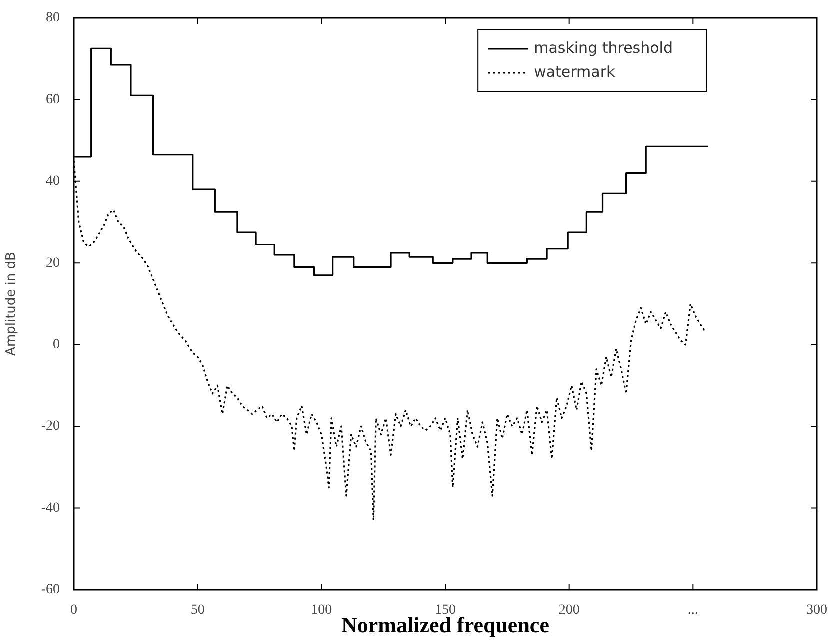 This screenshot has width=835, height=640. What do you see at coordinates (817, 610) in the screenshot?
I see `x-tick-label: 300` at bounding box center [817, 610].